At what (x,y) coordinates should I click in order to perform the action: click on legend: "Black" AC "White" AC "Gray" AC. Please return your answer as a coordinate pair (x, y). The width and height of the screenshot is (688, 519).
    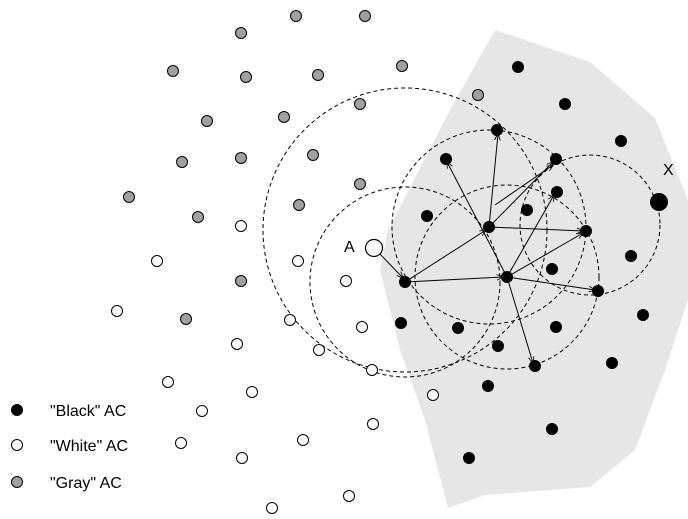
    Looking at the image, I should click on (69, 447).